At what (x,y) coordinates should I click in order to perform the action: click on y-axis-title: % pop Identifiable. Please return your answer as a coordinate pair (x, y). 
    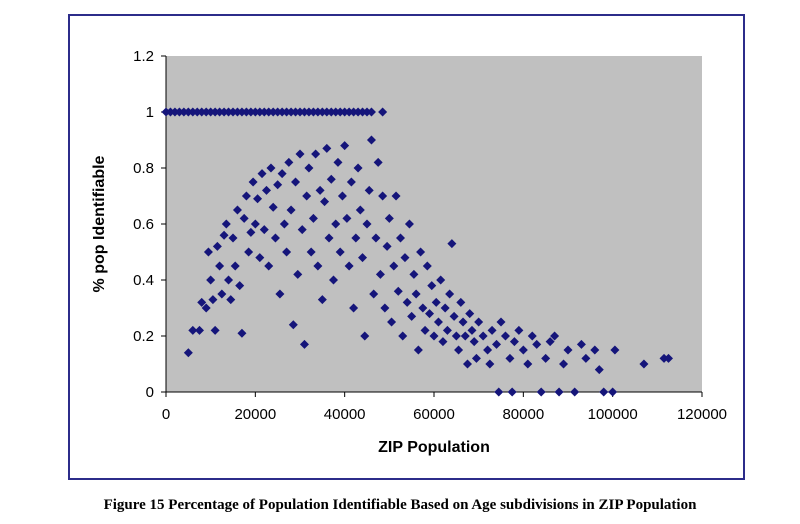
    Looking at the image, I should click on (99, 223).